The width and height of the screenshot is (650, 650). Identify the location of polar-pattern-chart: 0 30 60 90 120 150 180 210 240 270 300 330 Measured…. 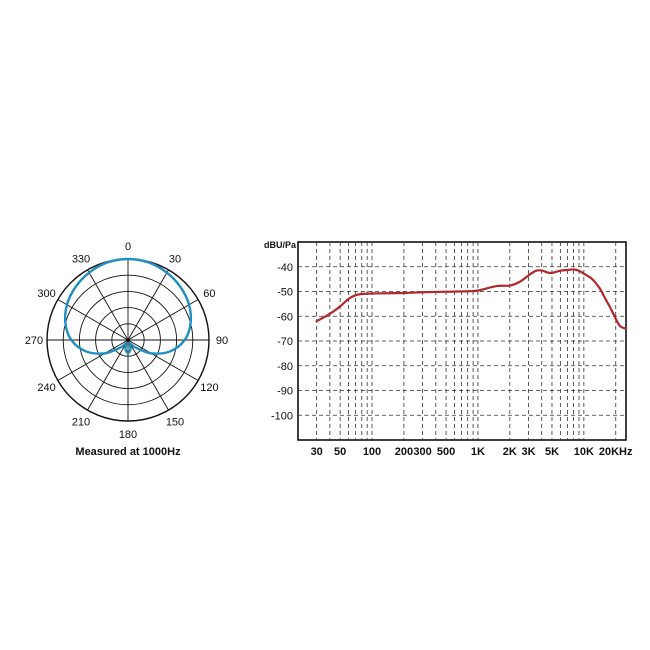
(126, 349).